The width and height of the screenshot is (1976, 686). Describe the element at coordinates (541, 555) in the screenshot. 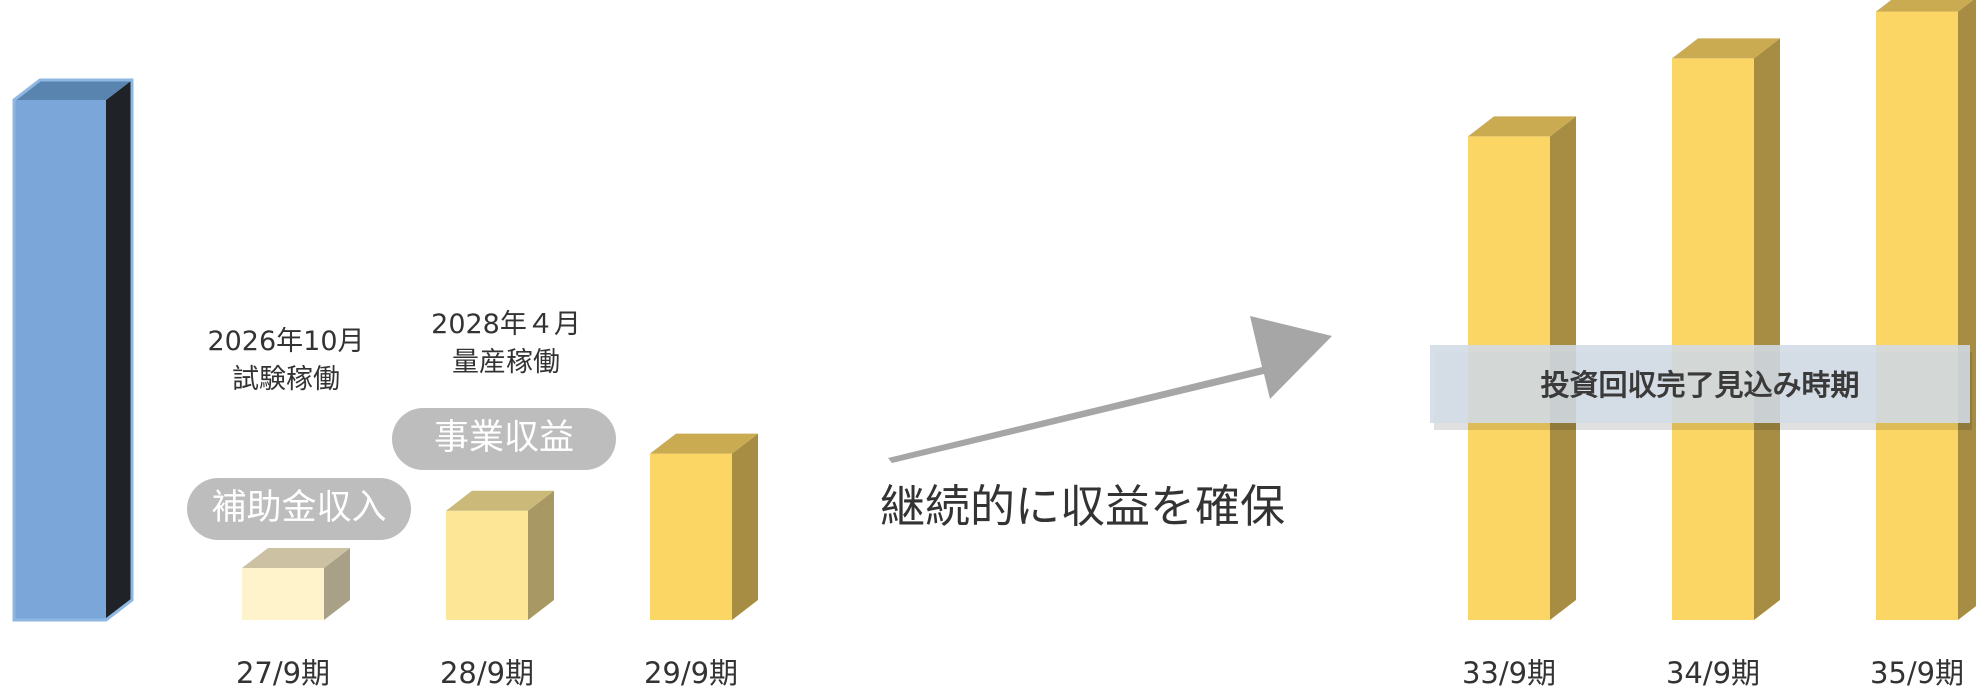

I see `bar-3-side` at that location.